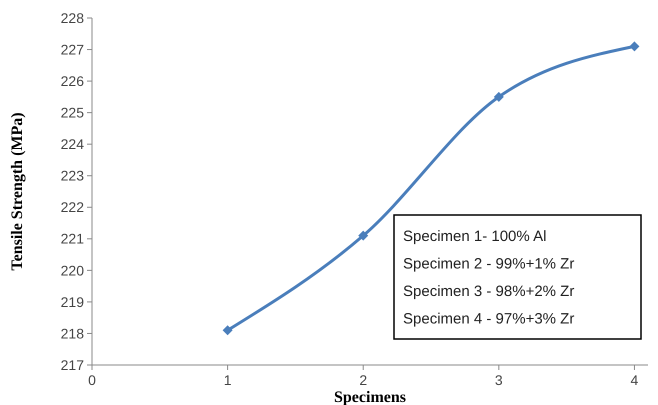 This screenshot has width=658, height=405. Describe the element at coordinates (72, 18) in the screenshot. I see `y-tick-label: 228` at that location.